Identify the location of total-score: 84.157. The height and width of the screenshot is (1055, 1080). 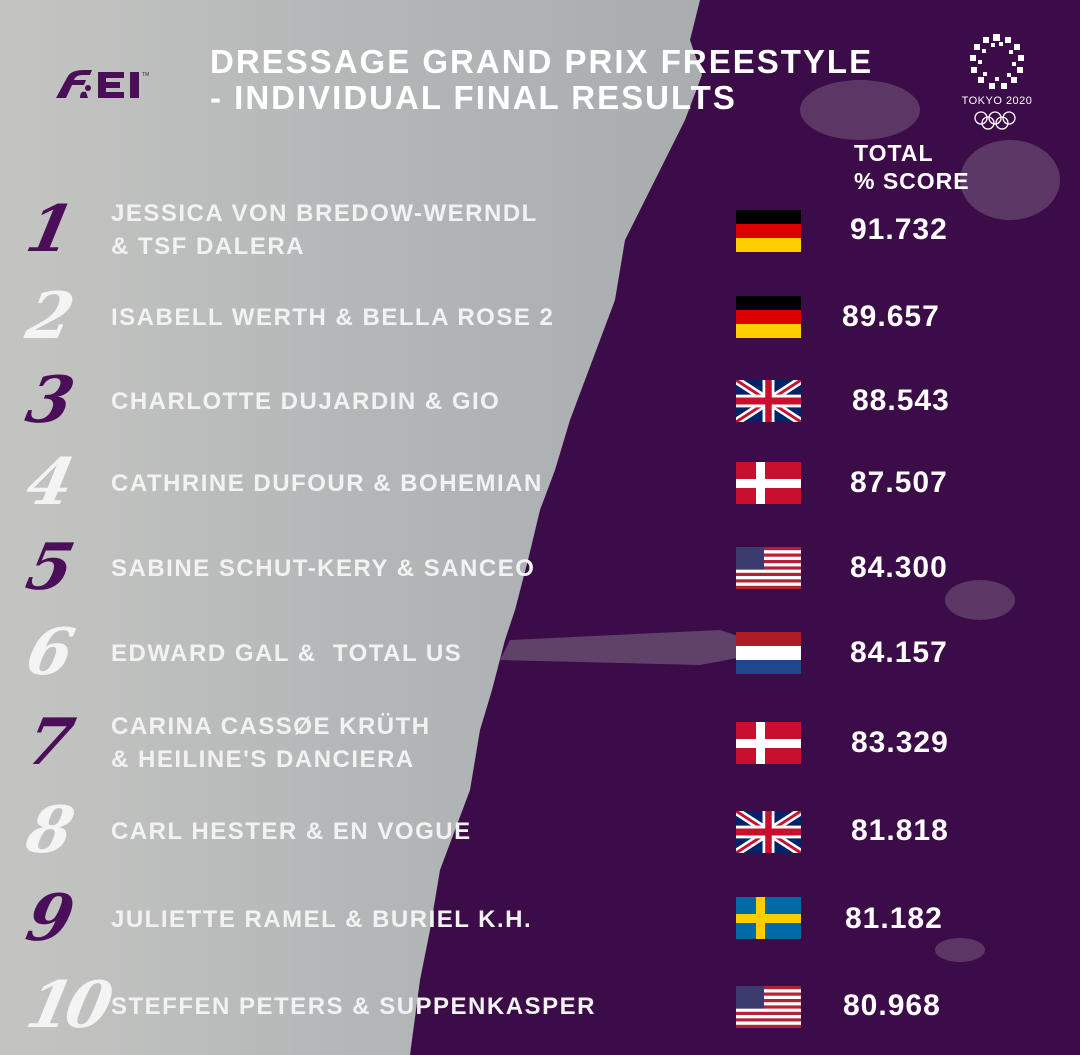
(899, 652).